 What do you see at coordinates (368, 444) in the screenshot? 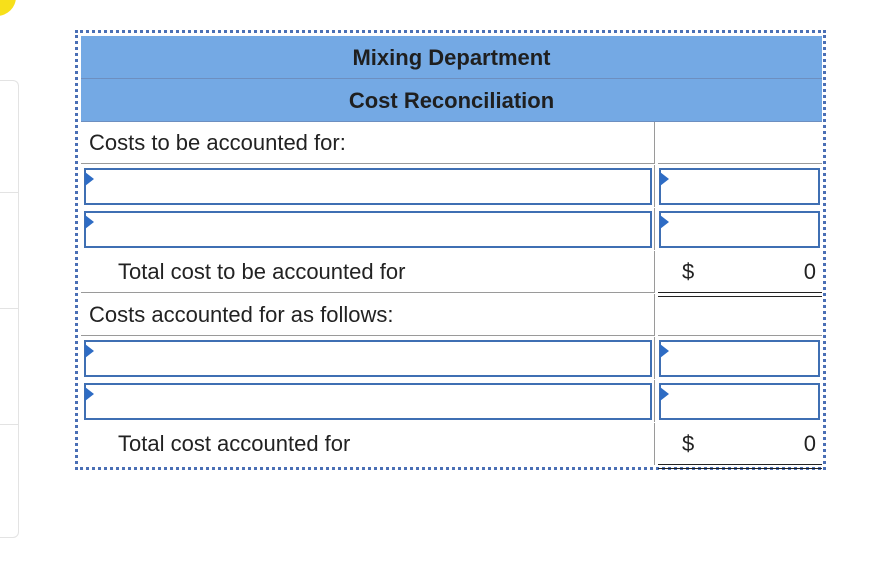
I see `total-label: Total cost accounted for` at bounding box center [368, 444].